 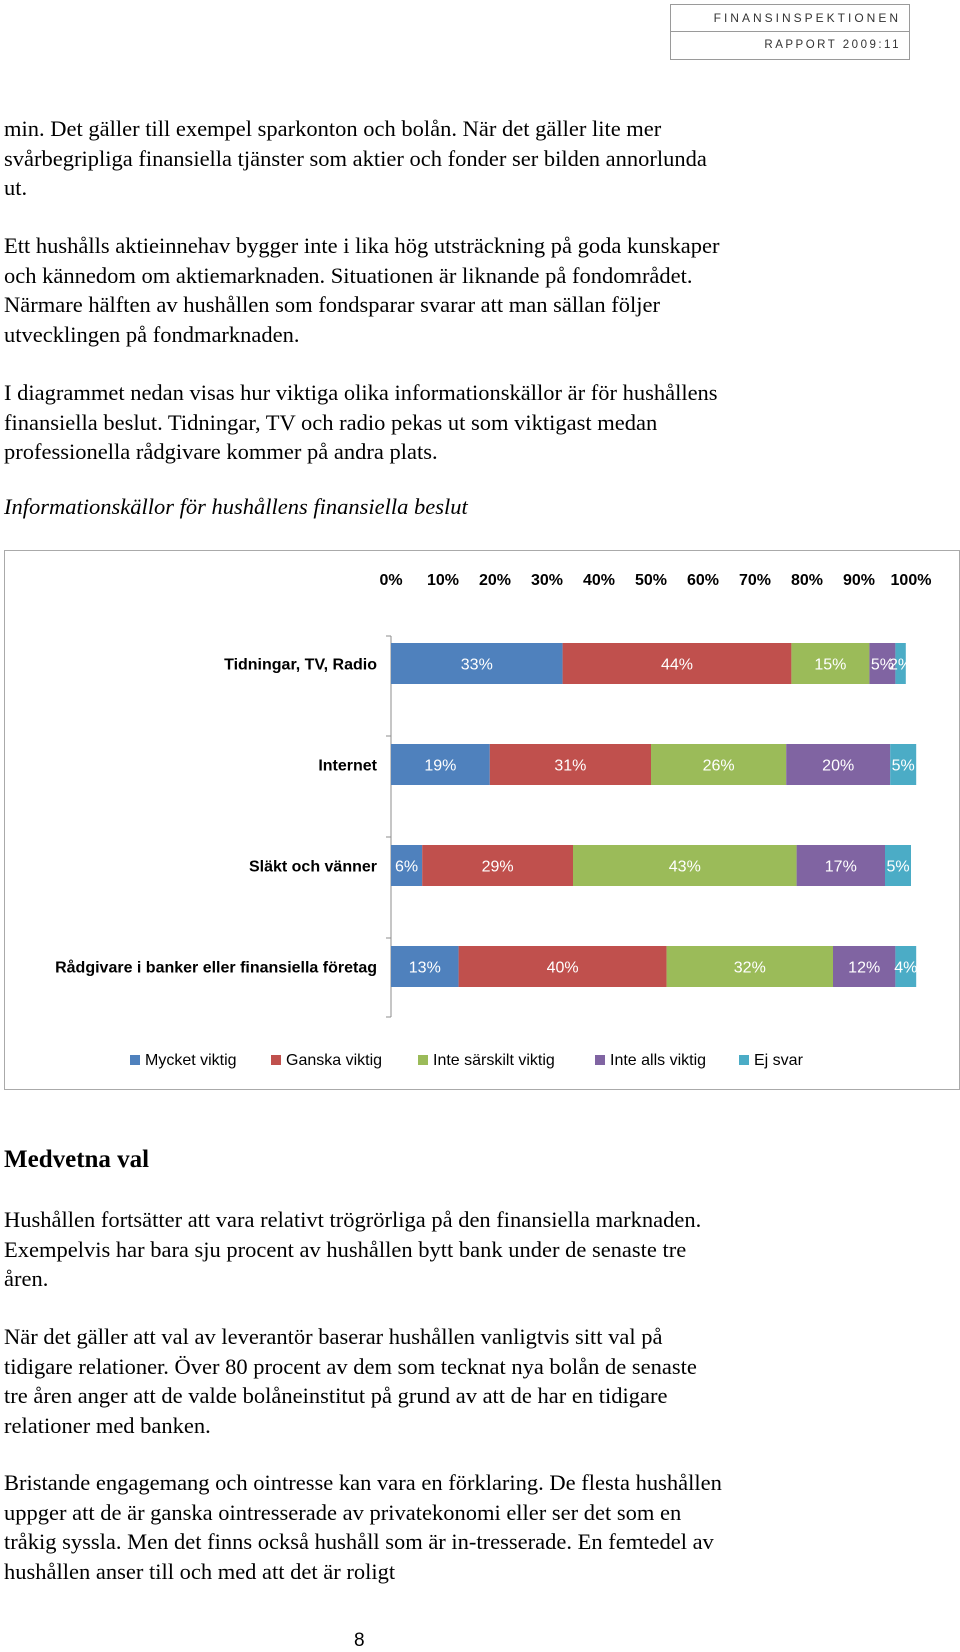 I want to click on bar-value-label: 6%, so click(x=406, y=867).